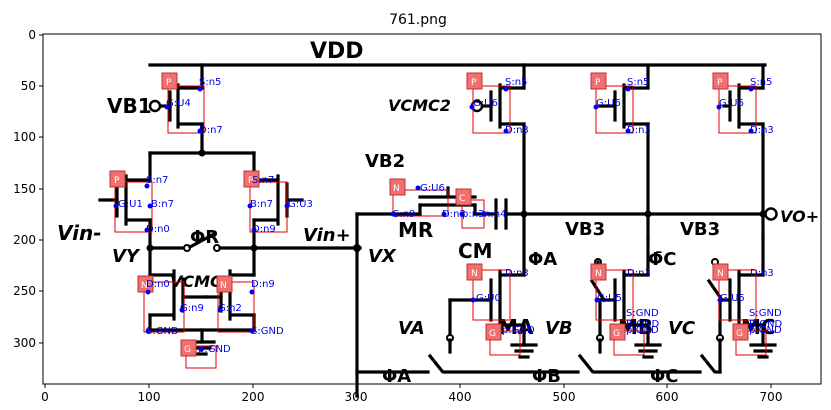  What do you see at coordinates (382, 256) in the screenshot?
I see `label-vx: VX` at bounding box center [382, 256].